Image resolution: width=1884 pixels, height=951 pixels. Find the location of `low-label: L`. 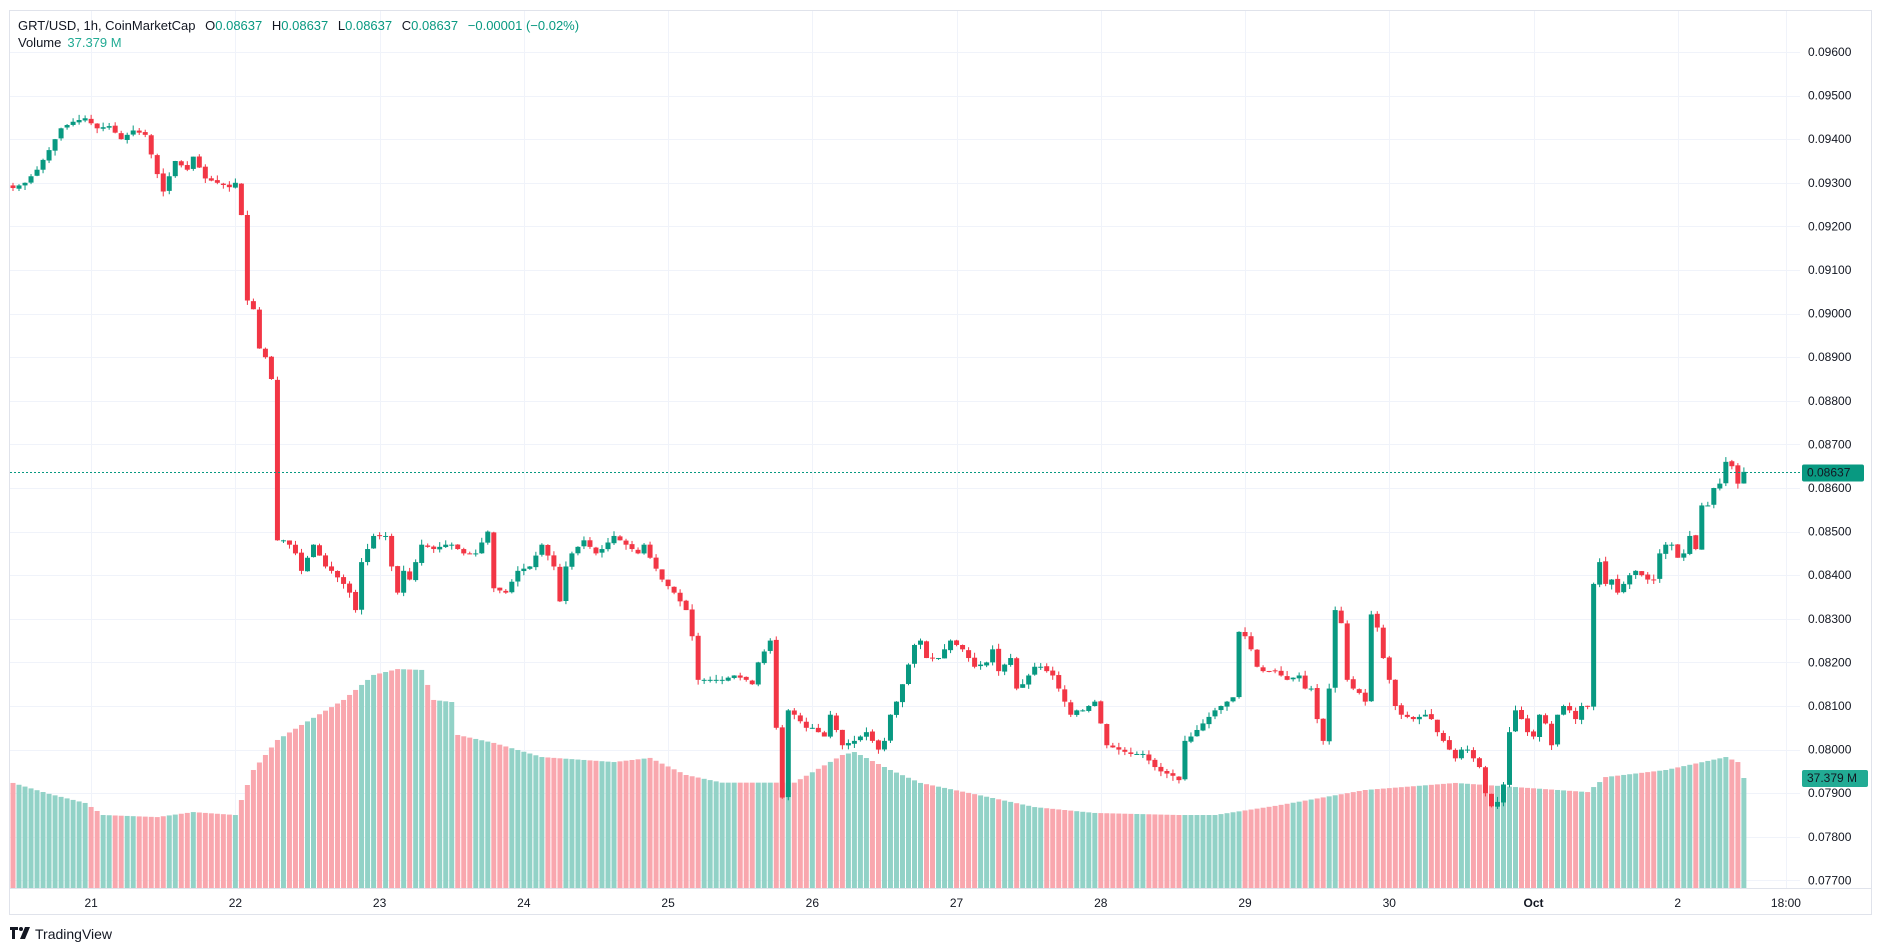

low-label: L is located at coordinates (341, 25).